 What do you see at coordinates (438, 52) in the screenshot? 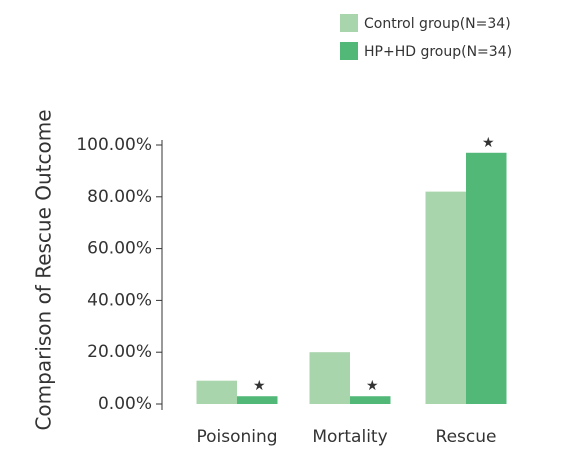
I see `legend-label: HP+HD group(N=34)` at bounding box center [438, 52].